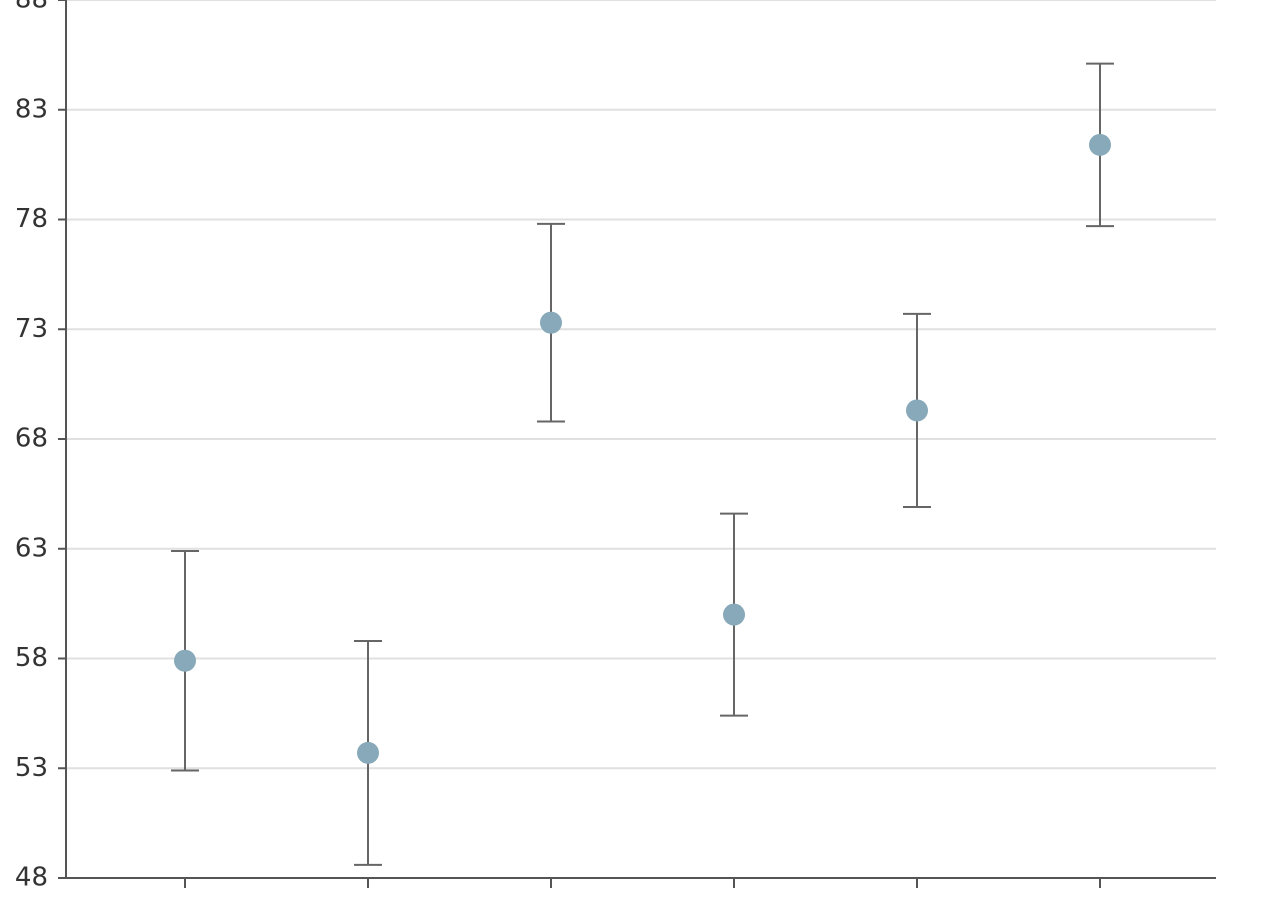 This screenshot has width=1267, height=903. I want to click on y-tick-label: 73, so click(31, 329).